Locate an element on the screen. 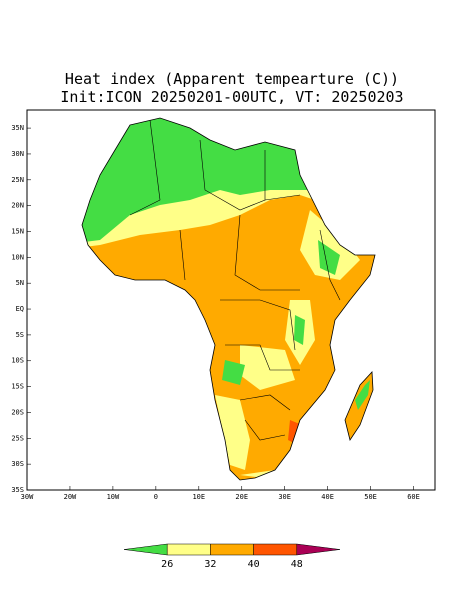 This screenshot has height=600, width=463. y-tick-label: 10N is located at coordinates (17, 257).